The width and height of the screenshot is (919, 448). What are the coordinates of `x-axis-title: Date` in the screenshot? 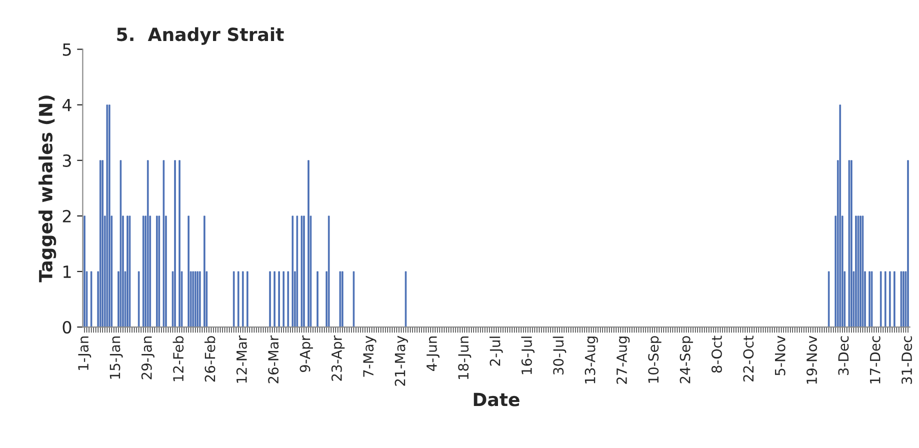 It's located at (497, 399).